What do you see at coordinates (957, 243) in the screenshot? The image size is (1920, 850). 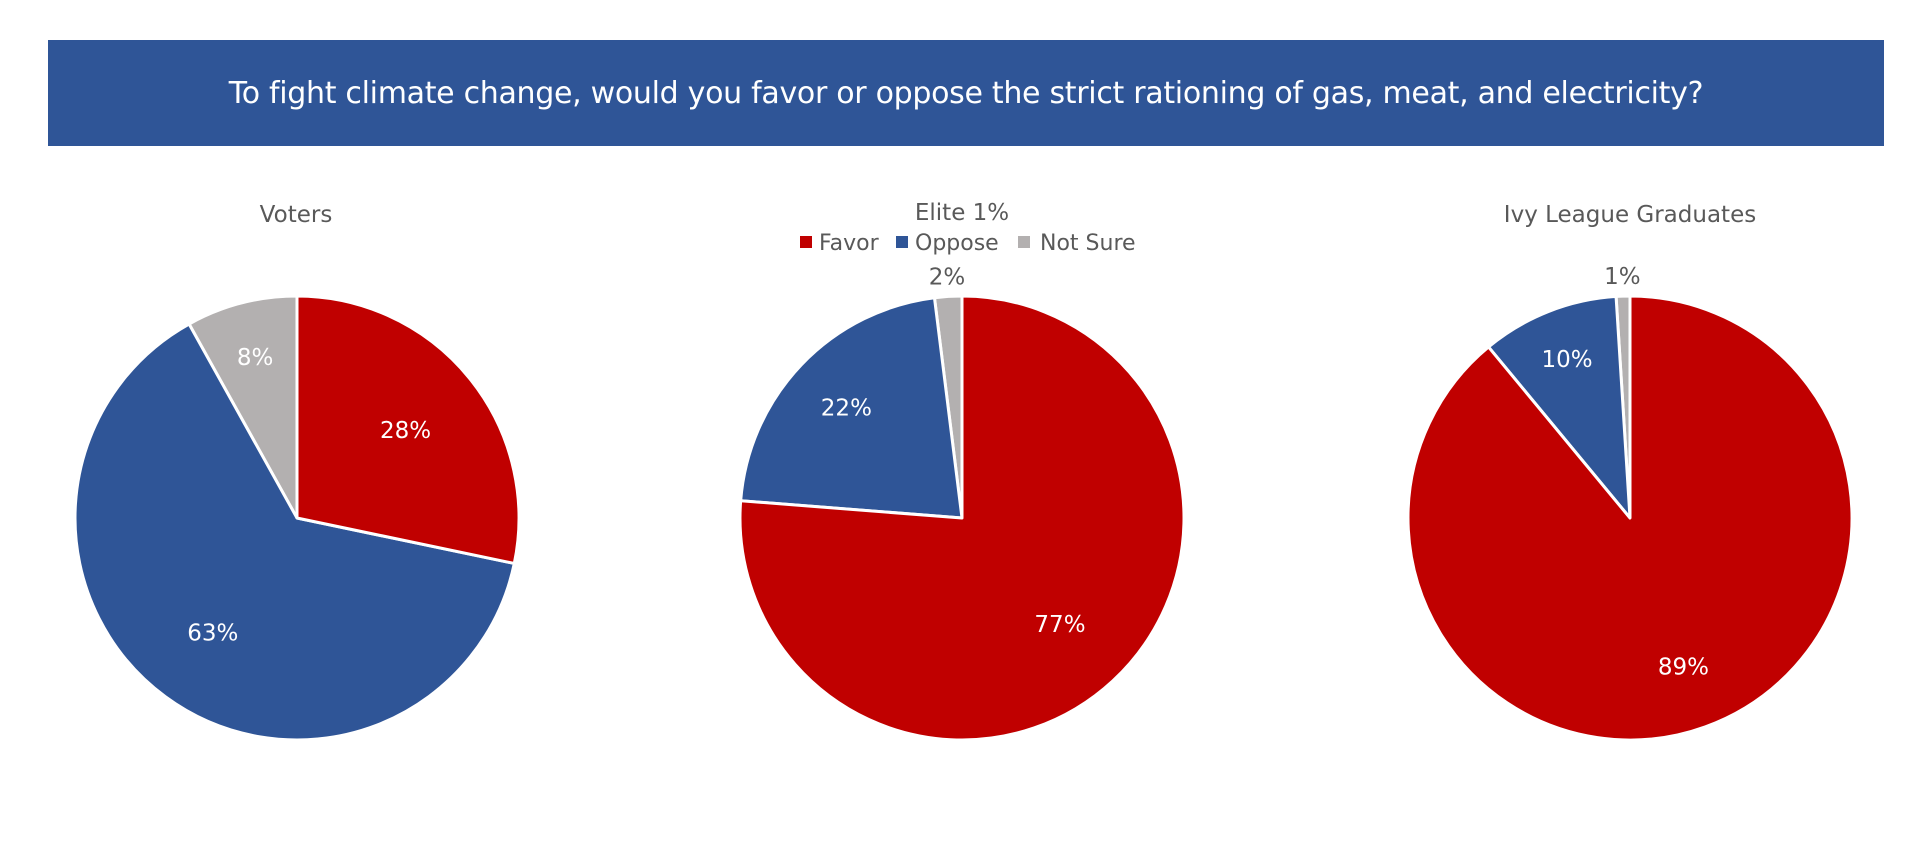 I see `legend-label-oppose: Oppose` at bounding box center [957, 243].